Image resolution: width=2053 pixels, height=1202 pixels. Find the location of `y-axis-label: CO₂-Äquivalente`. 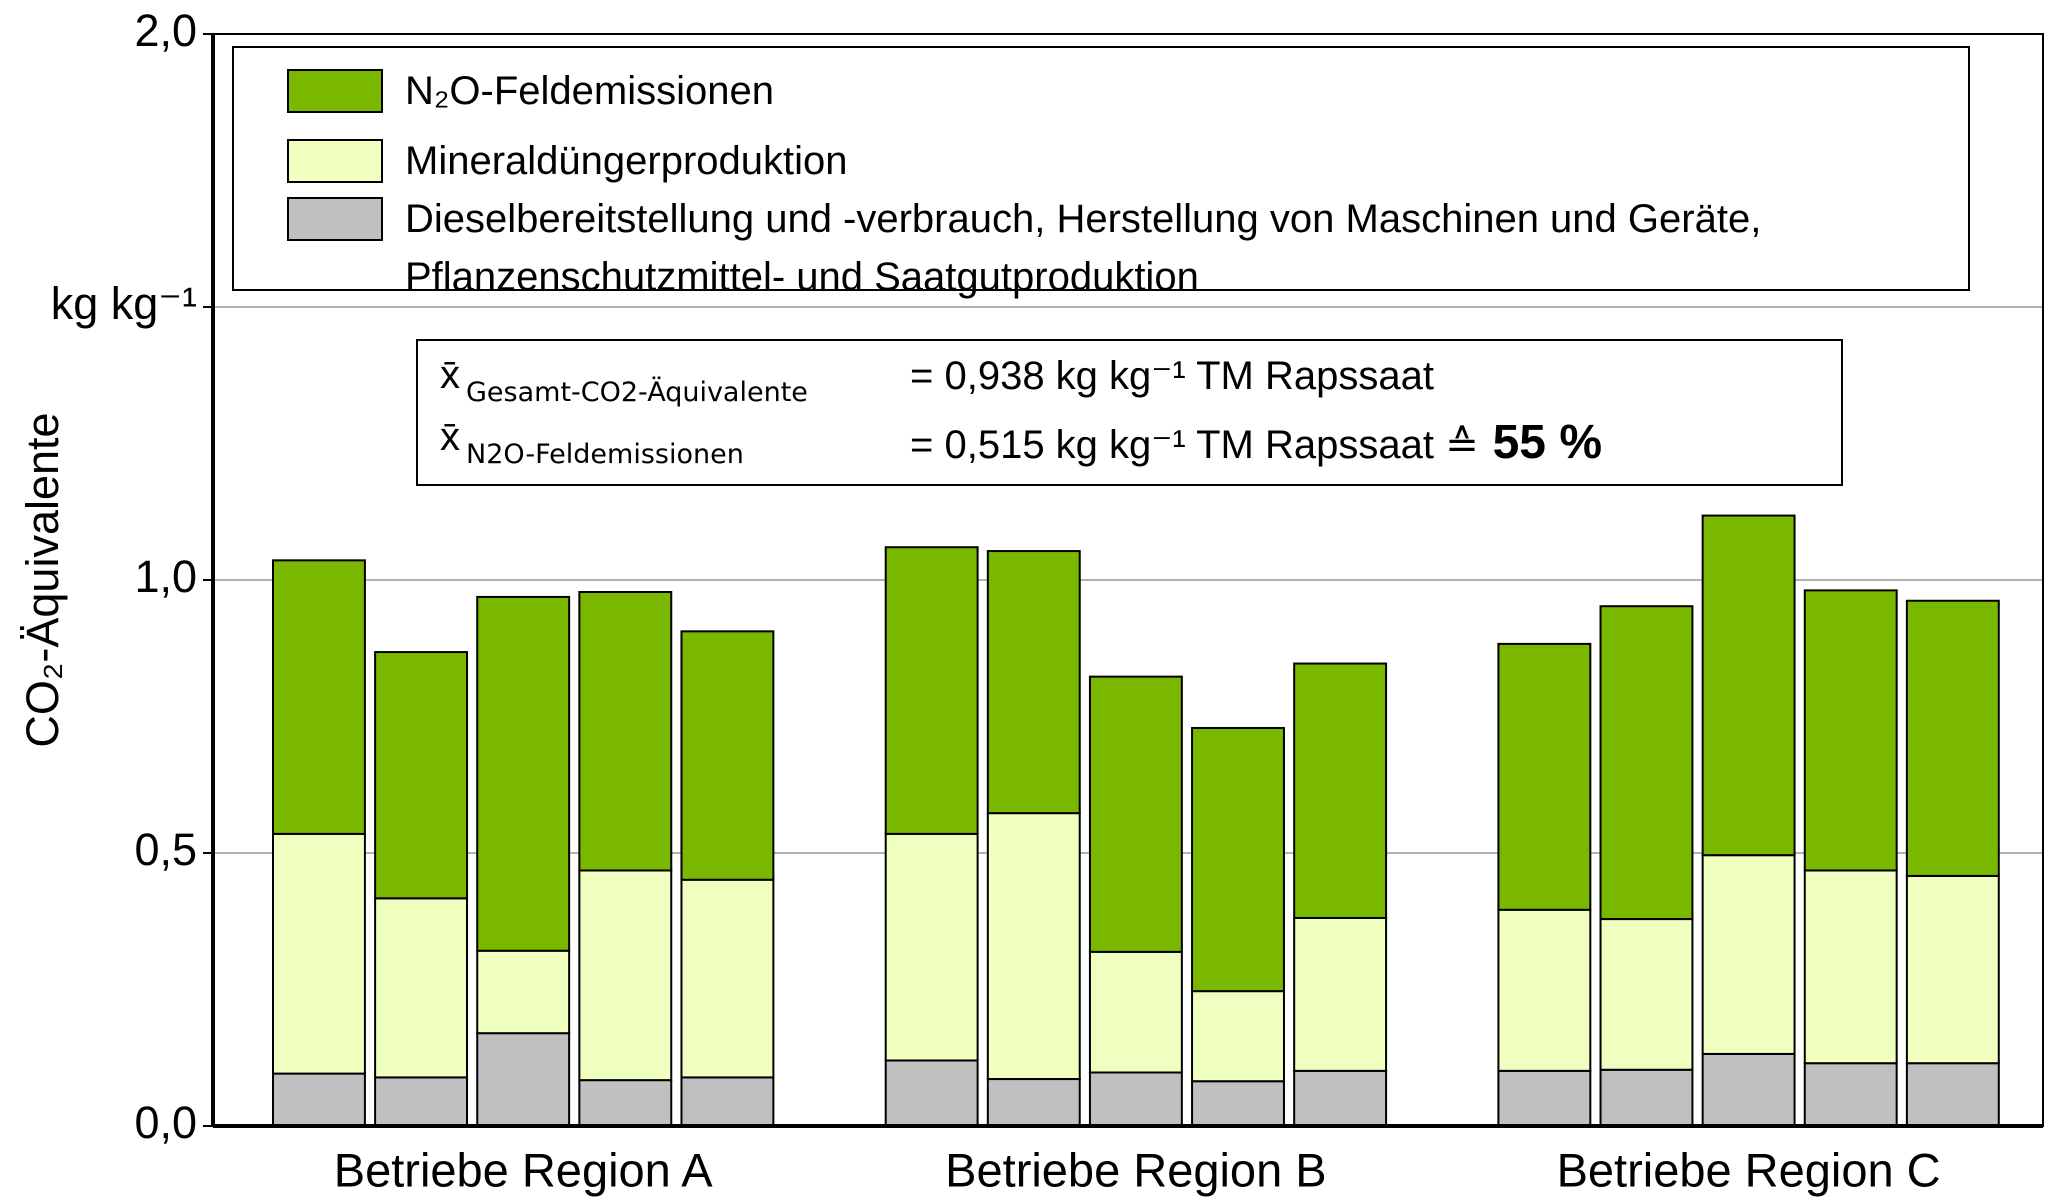

y-axis-label: CO₂-Äquivalente is located at coordinates (42, 579).